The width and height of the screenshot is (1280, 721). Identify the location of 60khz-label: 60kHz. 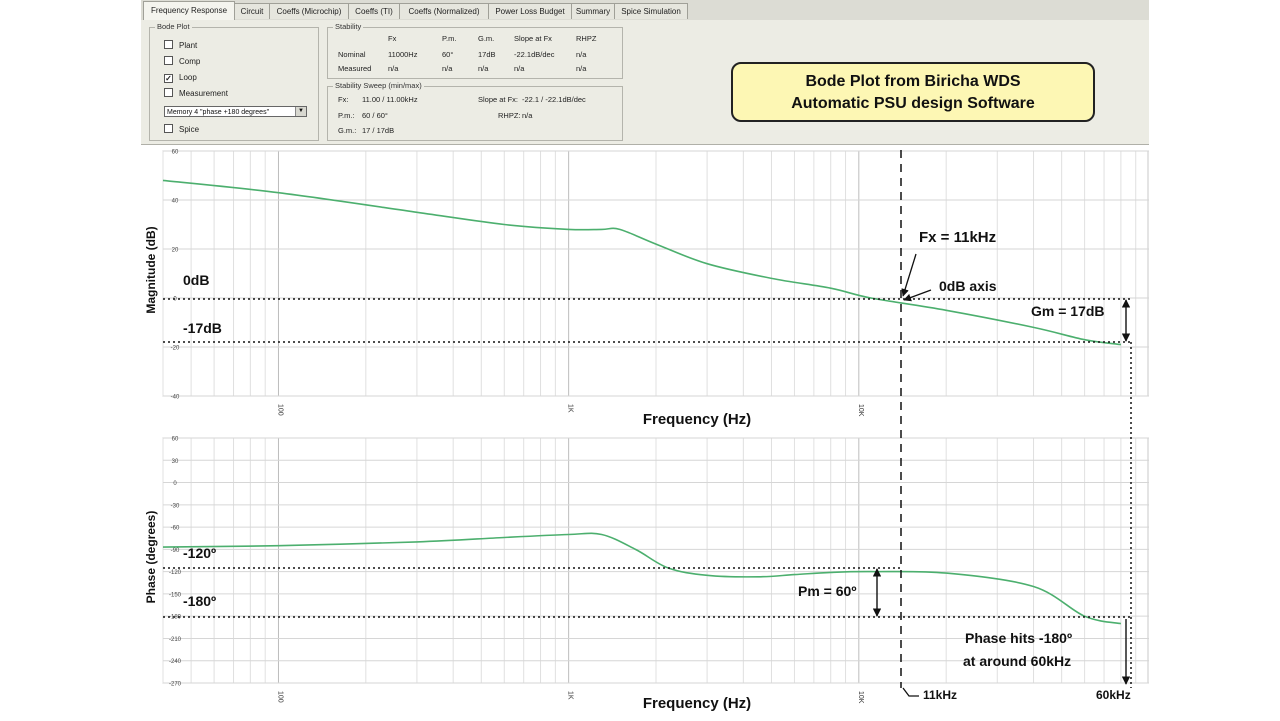
(1113, 695).